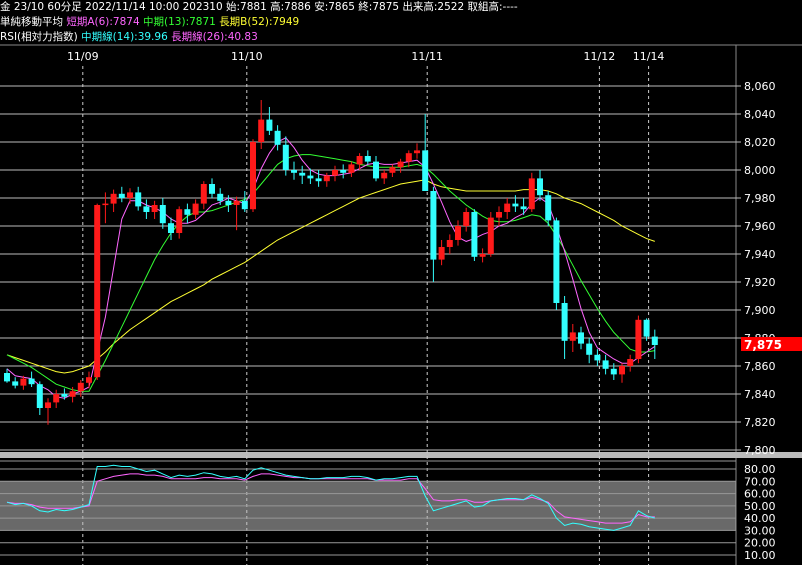 The width and height of the screenshot is (802, 565). I want to click on header-line-3: RSI(相対力指数) 中期線(14):39.96 長期線(26):40.83, so click(129, 37).